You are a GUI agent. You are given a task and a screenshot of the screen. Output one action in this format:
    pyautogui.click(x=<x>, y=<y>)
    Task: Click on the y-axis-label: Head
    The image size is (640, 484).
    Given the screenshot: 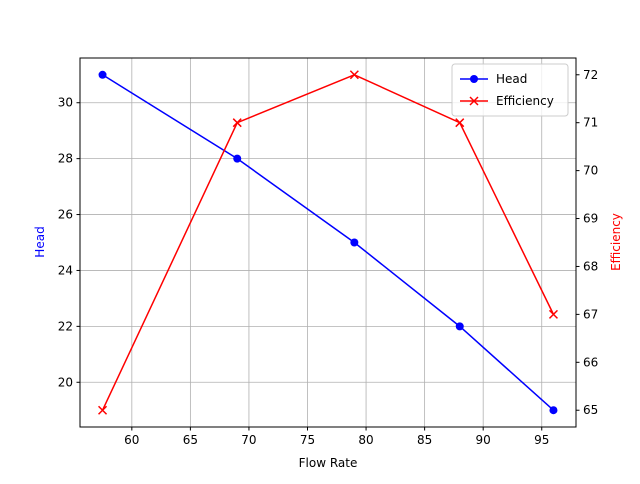 What is the action you would take?
    pyautogui.click(x=40, y=241)
    